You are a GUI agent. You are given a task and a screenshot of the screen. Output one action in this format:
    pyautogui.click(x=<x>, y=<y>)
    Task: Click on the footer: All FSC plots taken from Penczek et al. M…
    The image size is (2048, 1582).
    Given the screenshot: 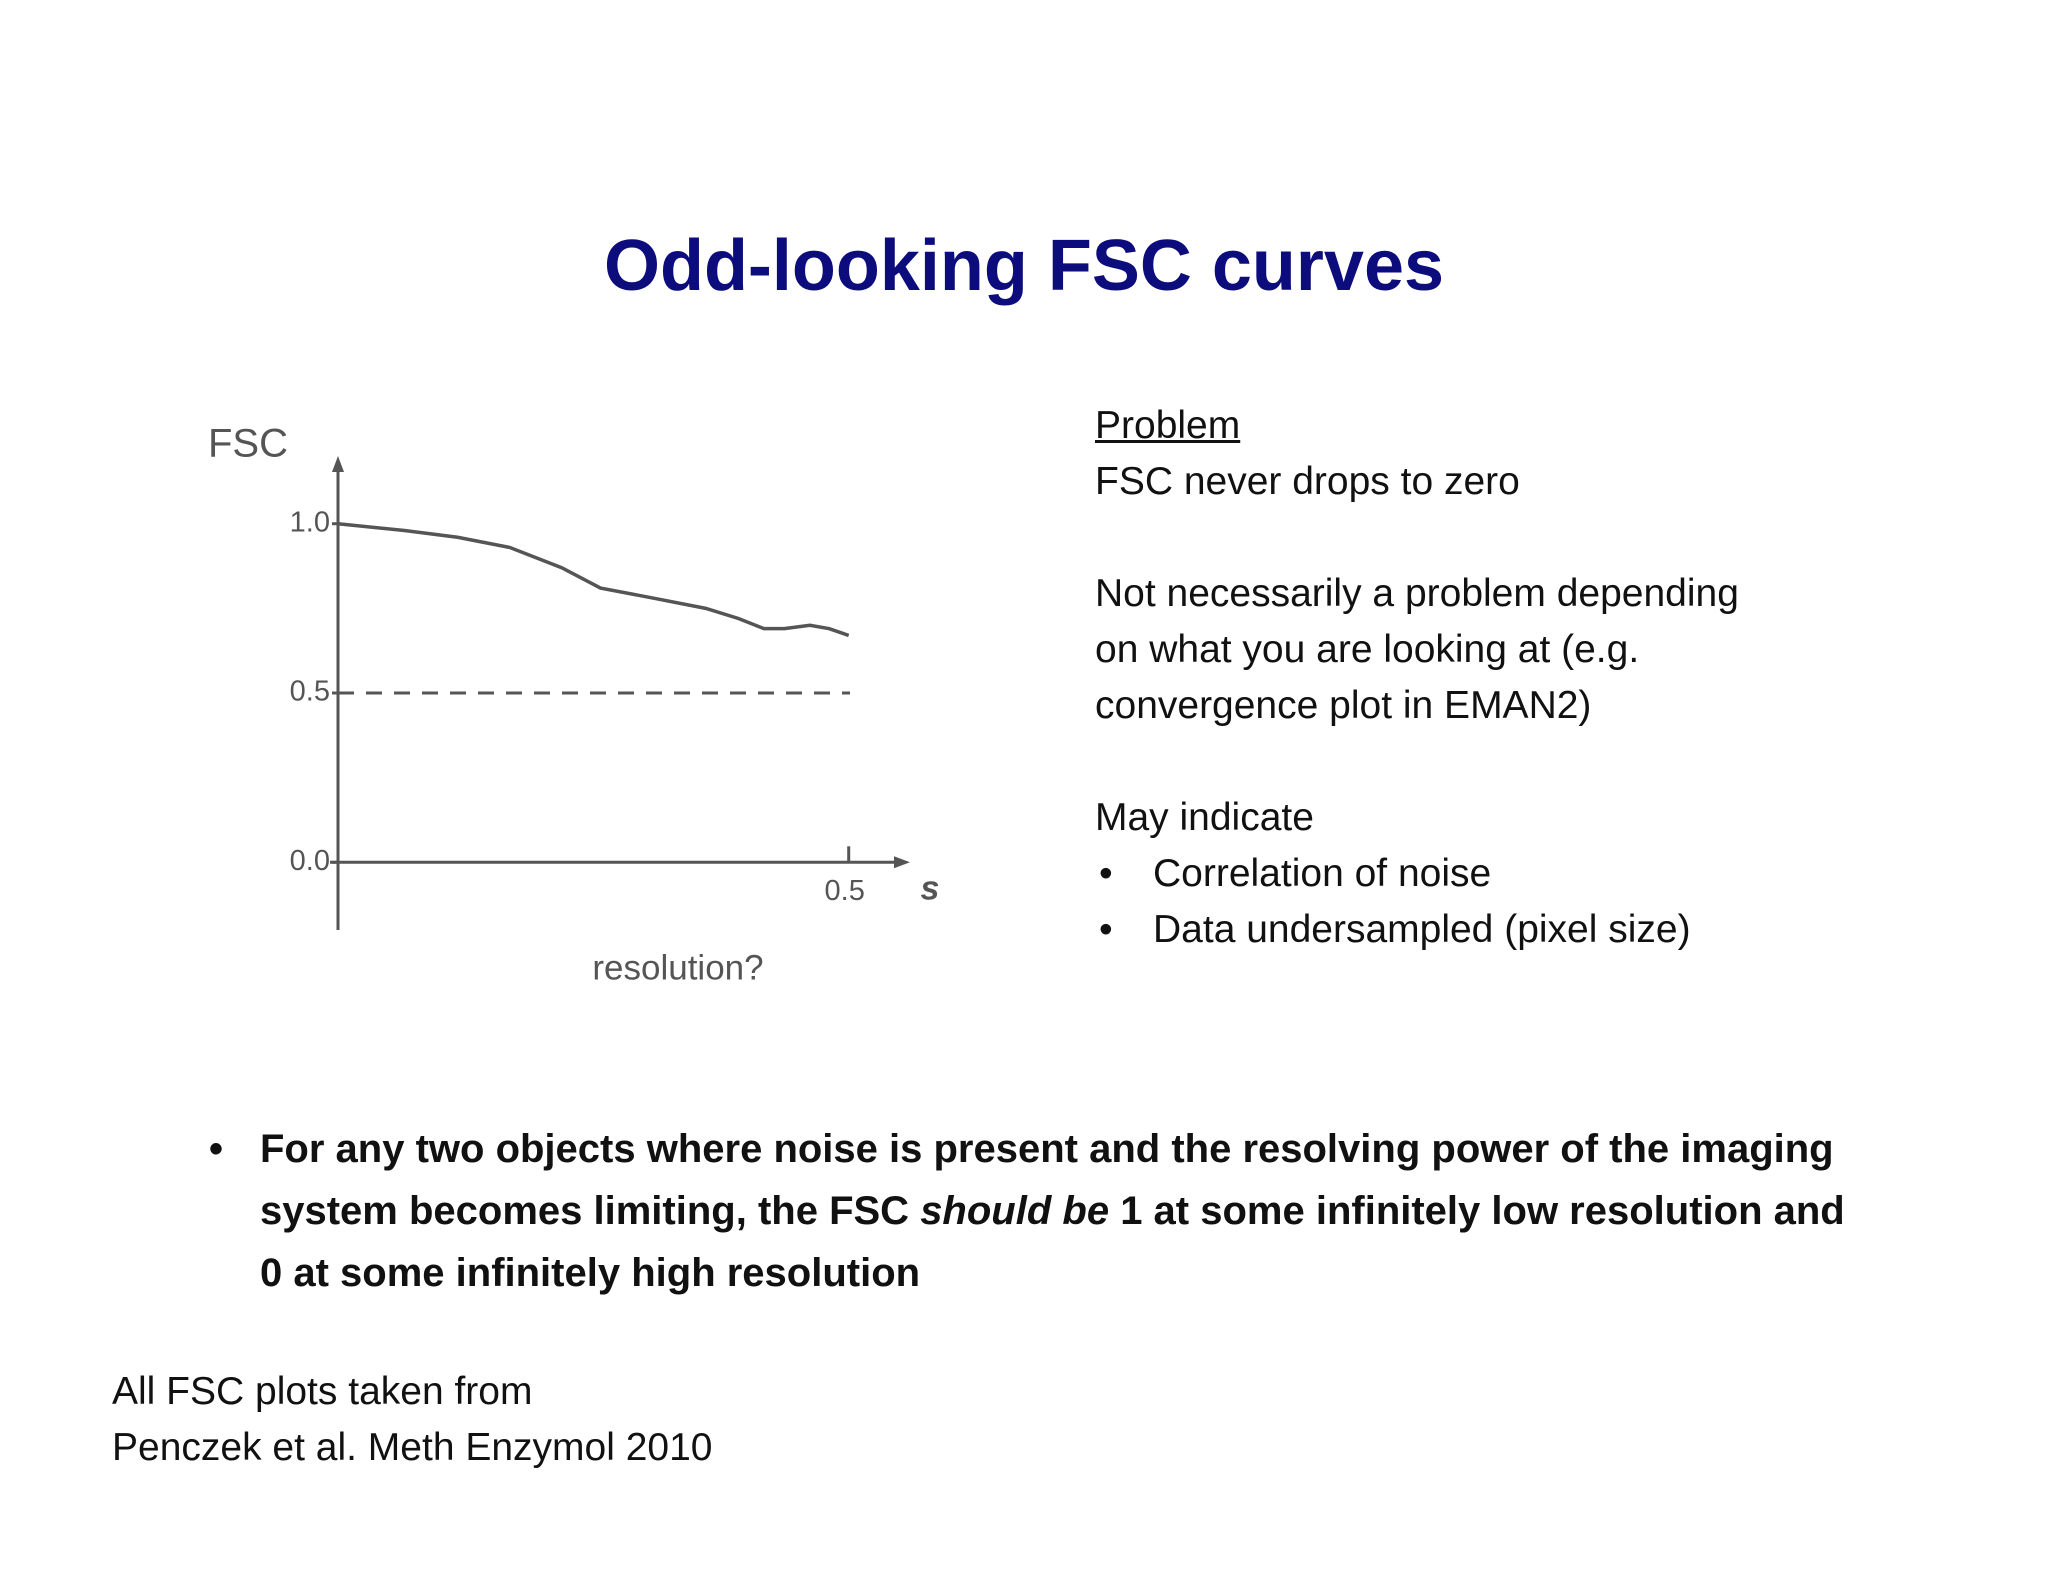 What is the action you would take?
    pyautogui.click(x=412, y=1420)
    